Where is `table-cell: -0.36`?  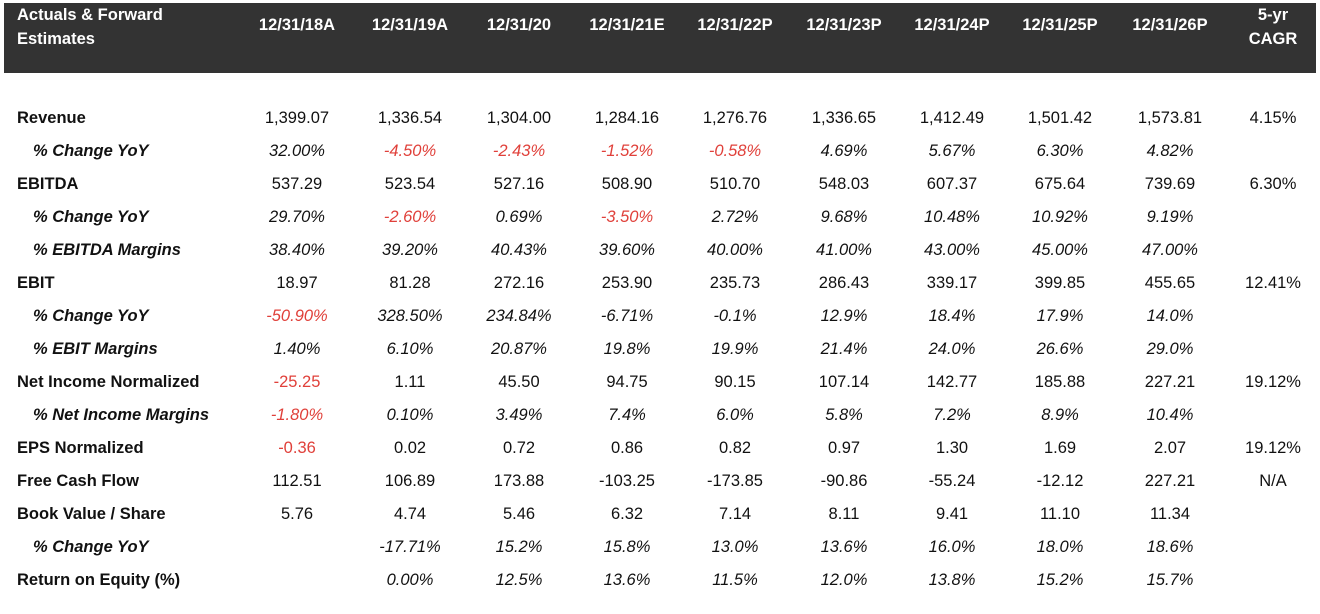 table-cell: -0.36 is located at coordinates (297, 448).